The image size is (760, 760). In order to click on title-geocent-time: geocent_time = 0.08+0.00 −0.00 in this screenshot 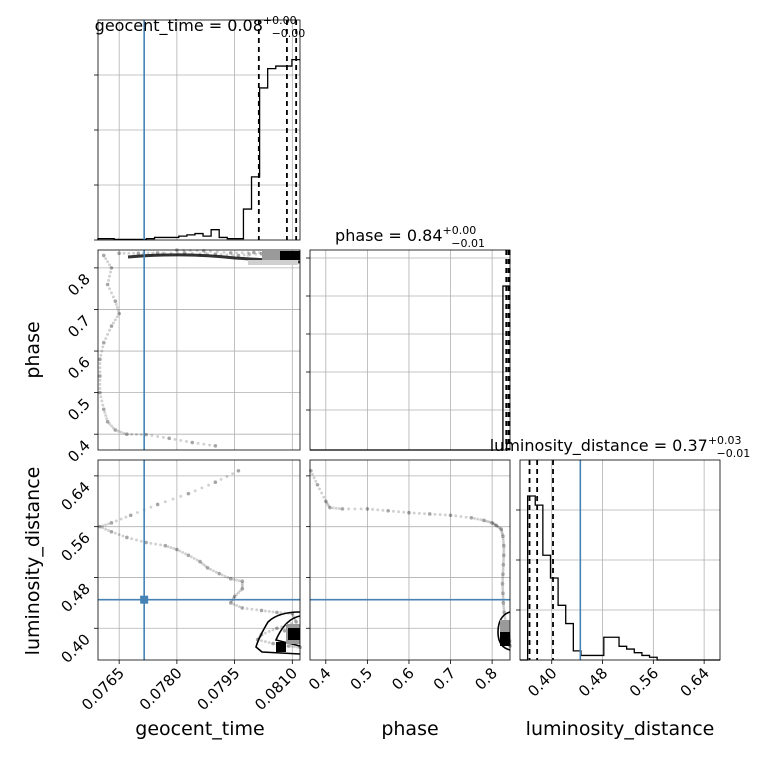, I will do `click(200, 27)`.